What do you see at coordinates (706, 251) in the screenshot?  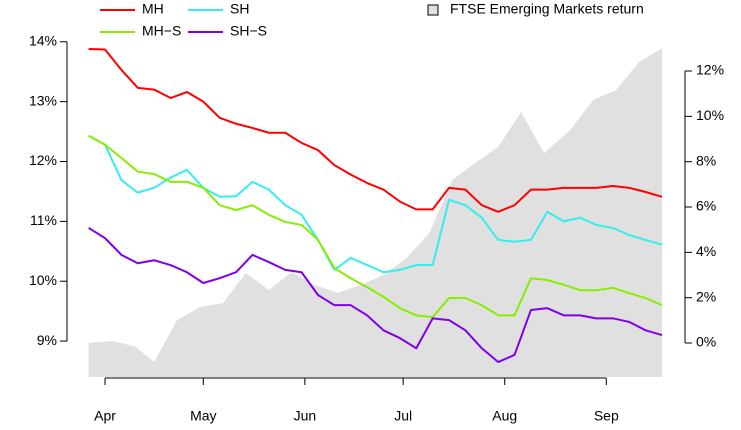 I see `y2-tick-label: 4%` at bounding box center [706, 251].